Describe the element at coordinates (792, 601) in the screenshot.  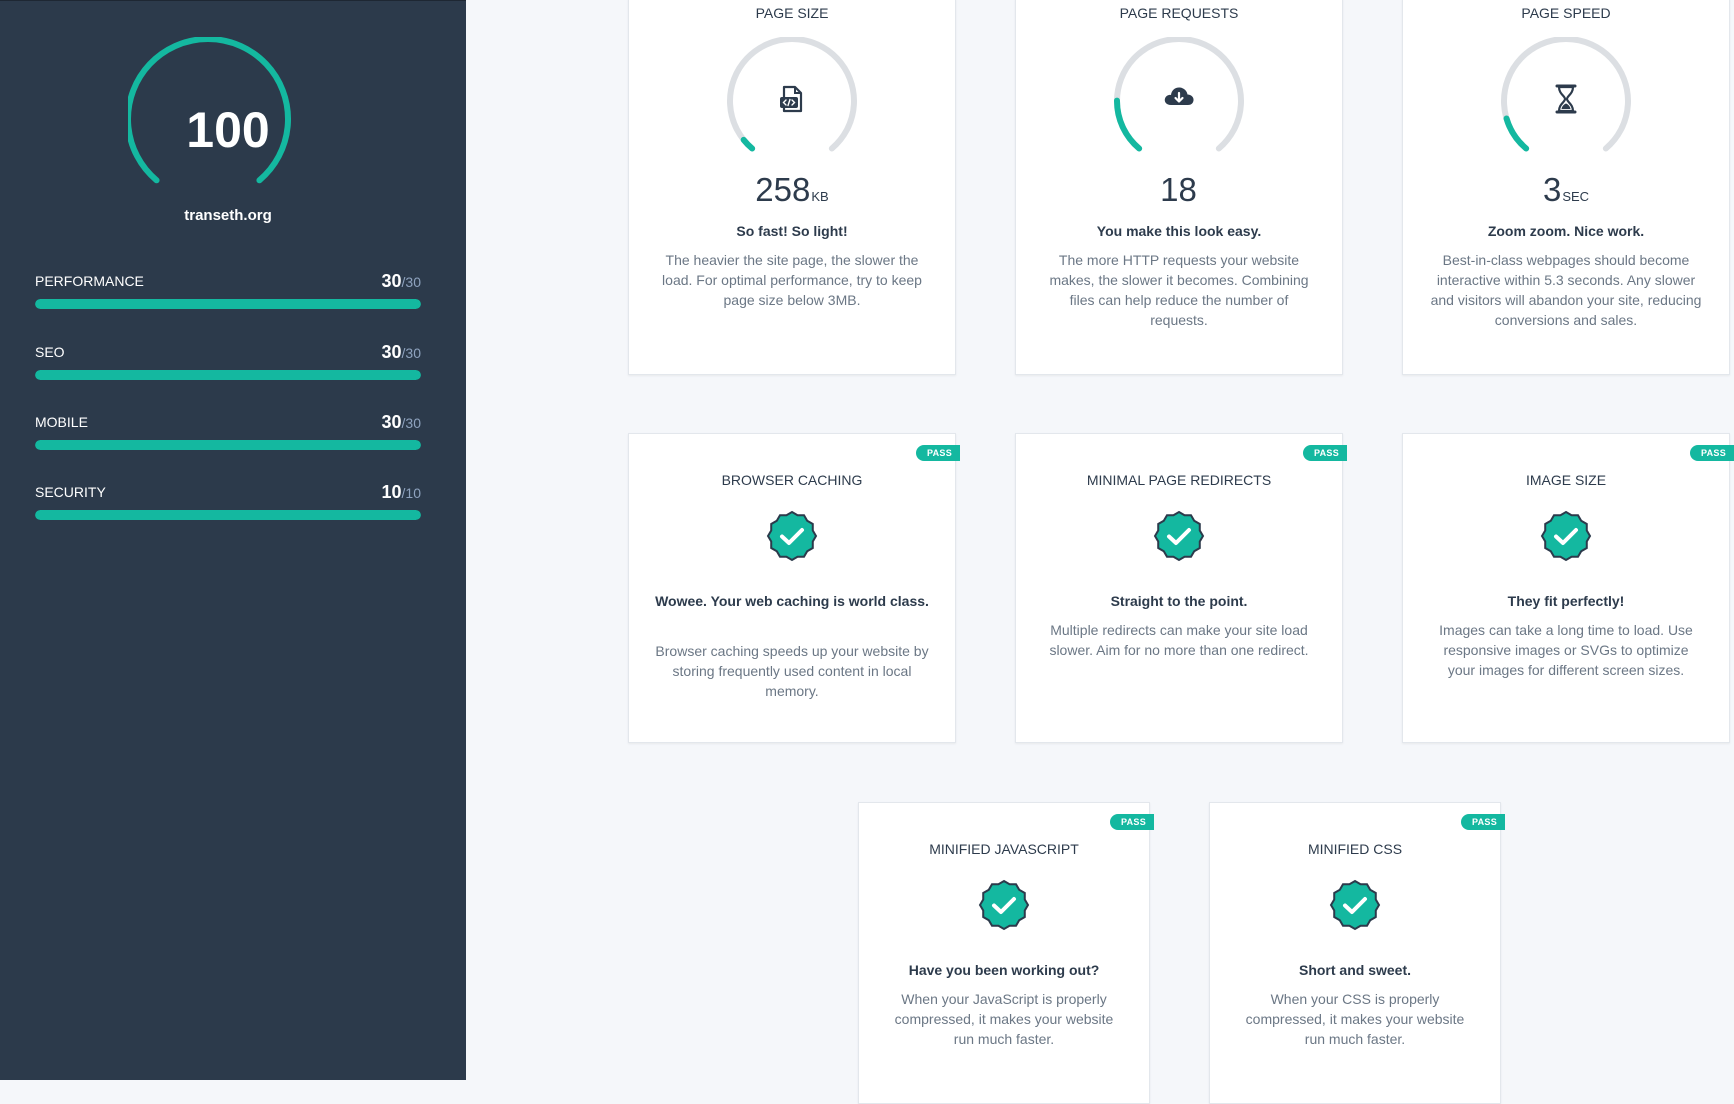
I see `check-heading: Wowee. Your web caching is world class.` at that location.